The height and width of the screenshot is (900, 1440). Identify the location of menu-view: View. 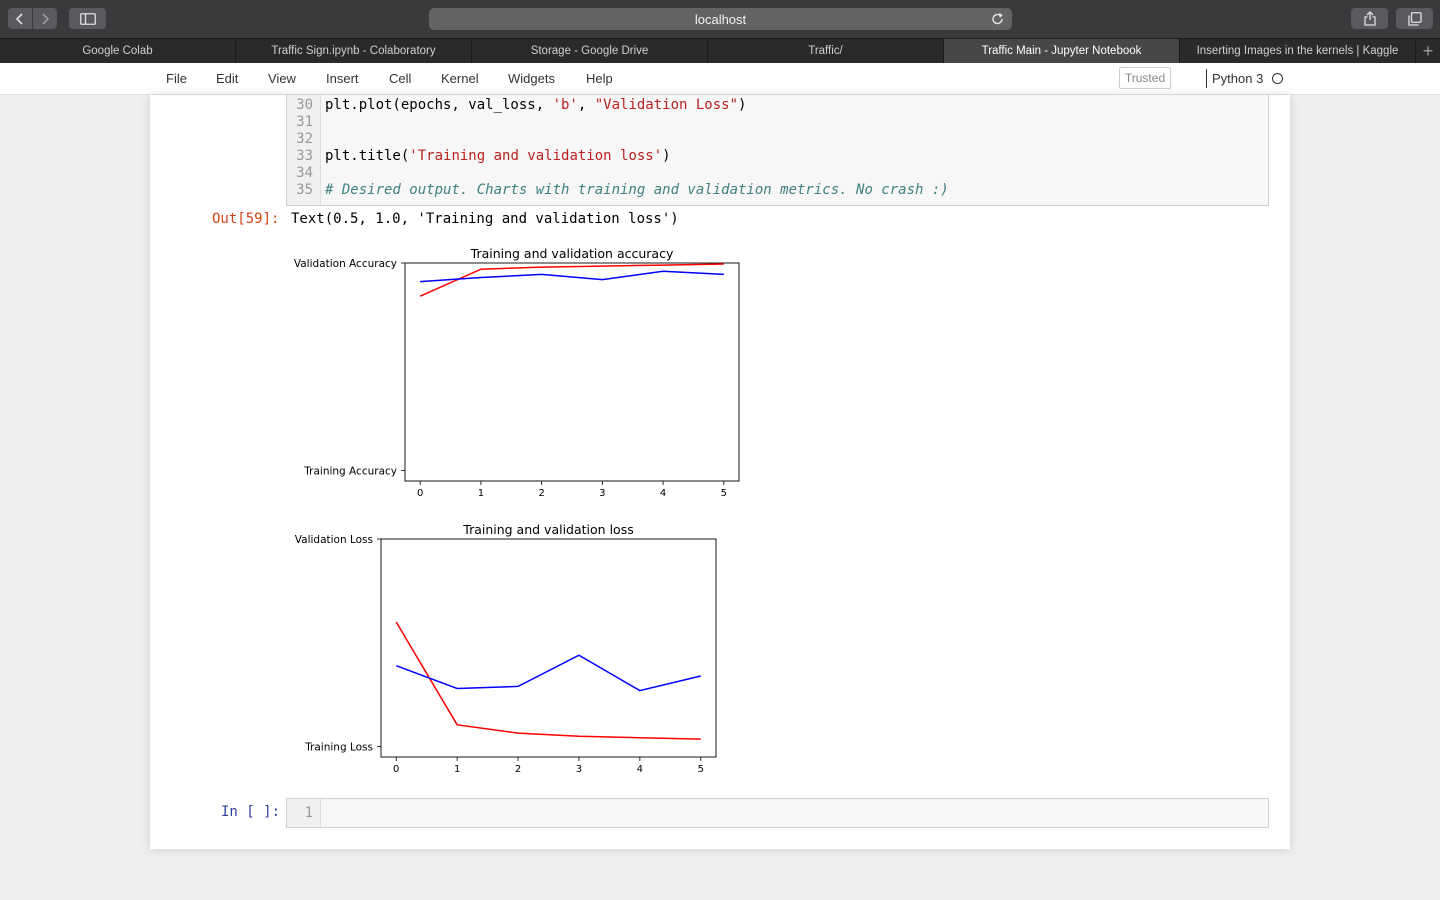
(282, 78).